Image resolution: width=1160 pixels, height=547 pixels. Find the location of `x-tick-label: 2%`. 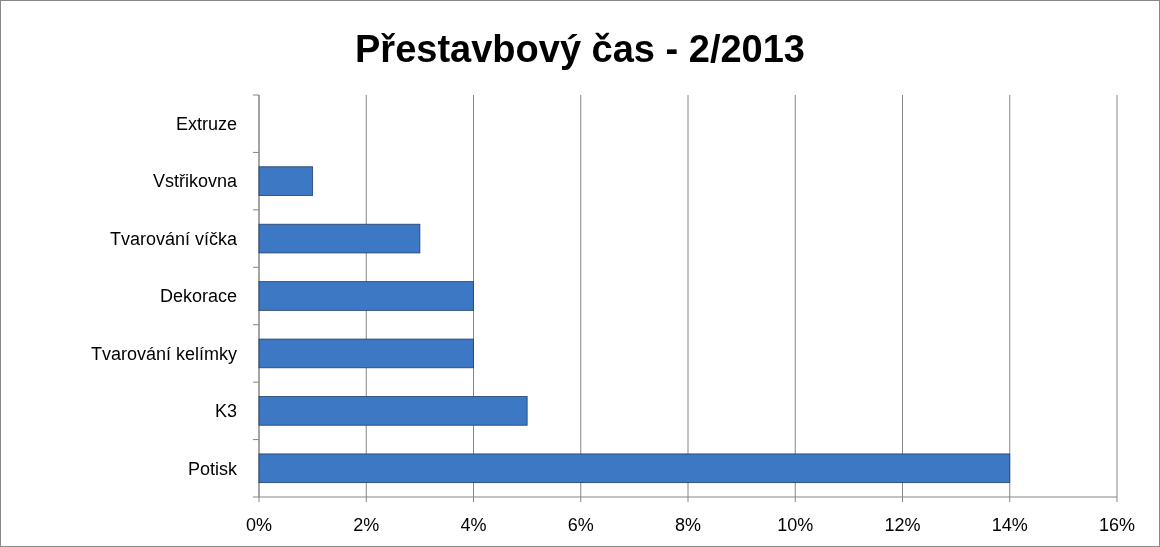

x-tick-label: 2% is located at coordinates (366, 525).